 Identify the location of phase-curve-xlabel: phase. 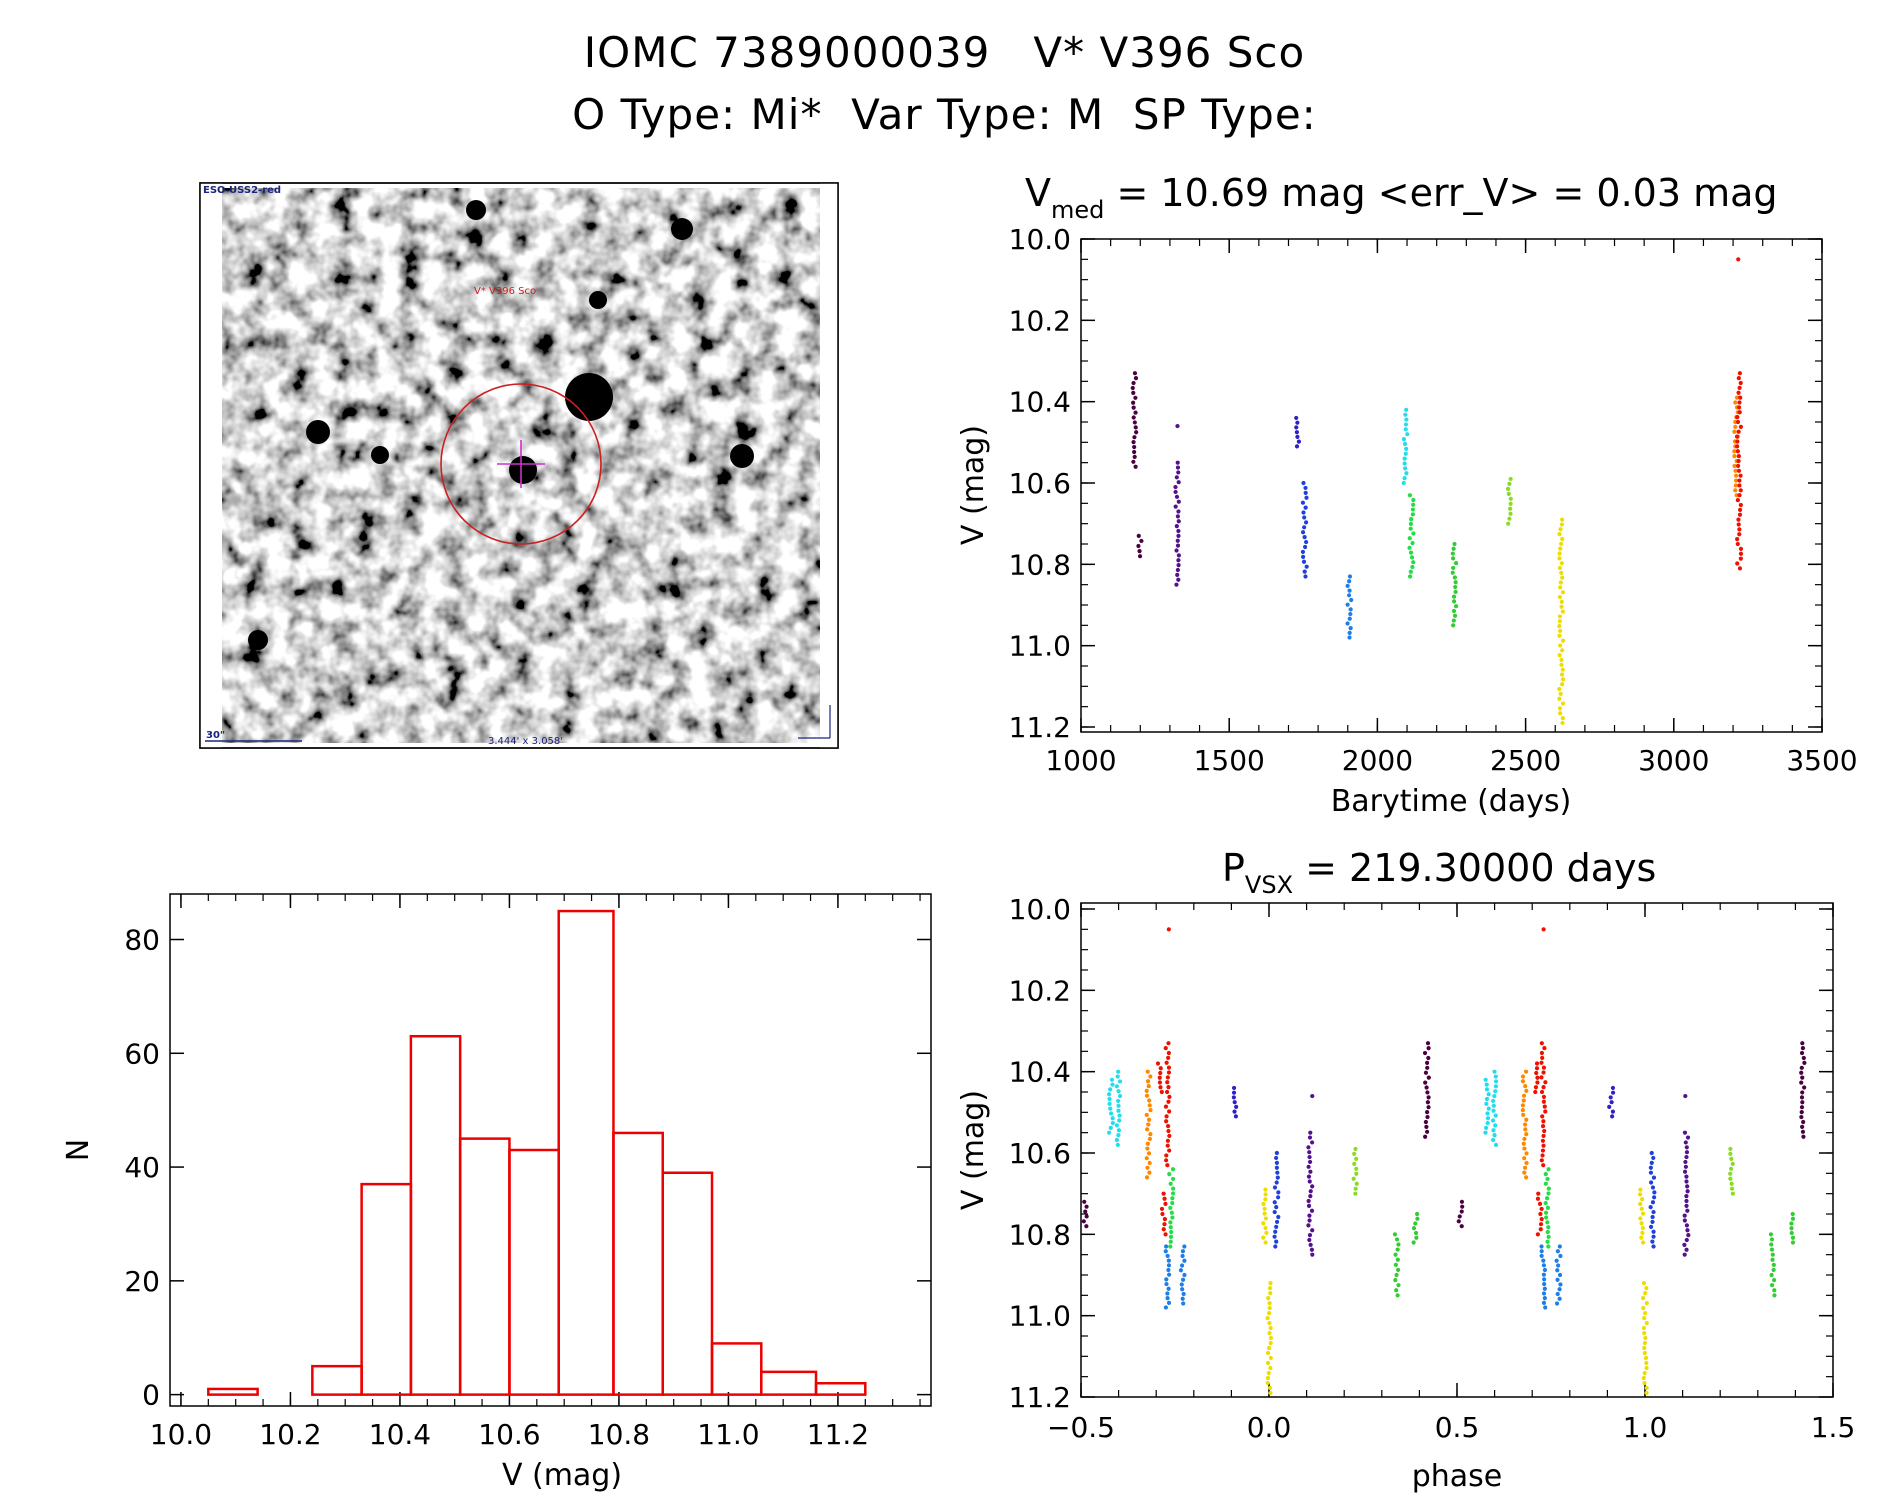
(1457, 1476).